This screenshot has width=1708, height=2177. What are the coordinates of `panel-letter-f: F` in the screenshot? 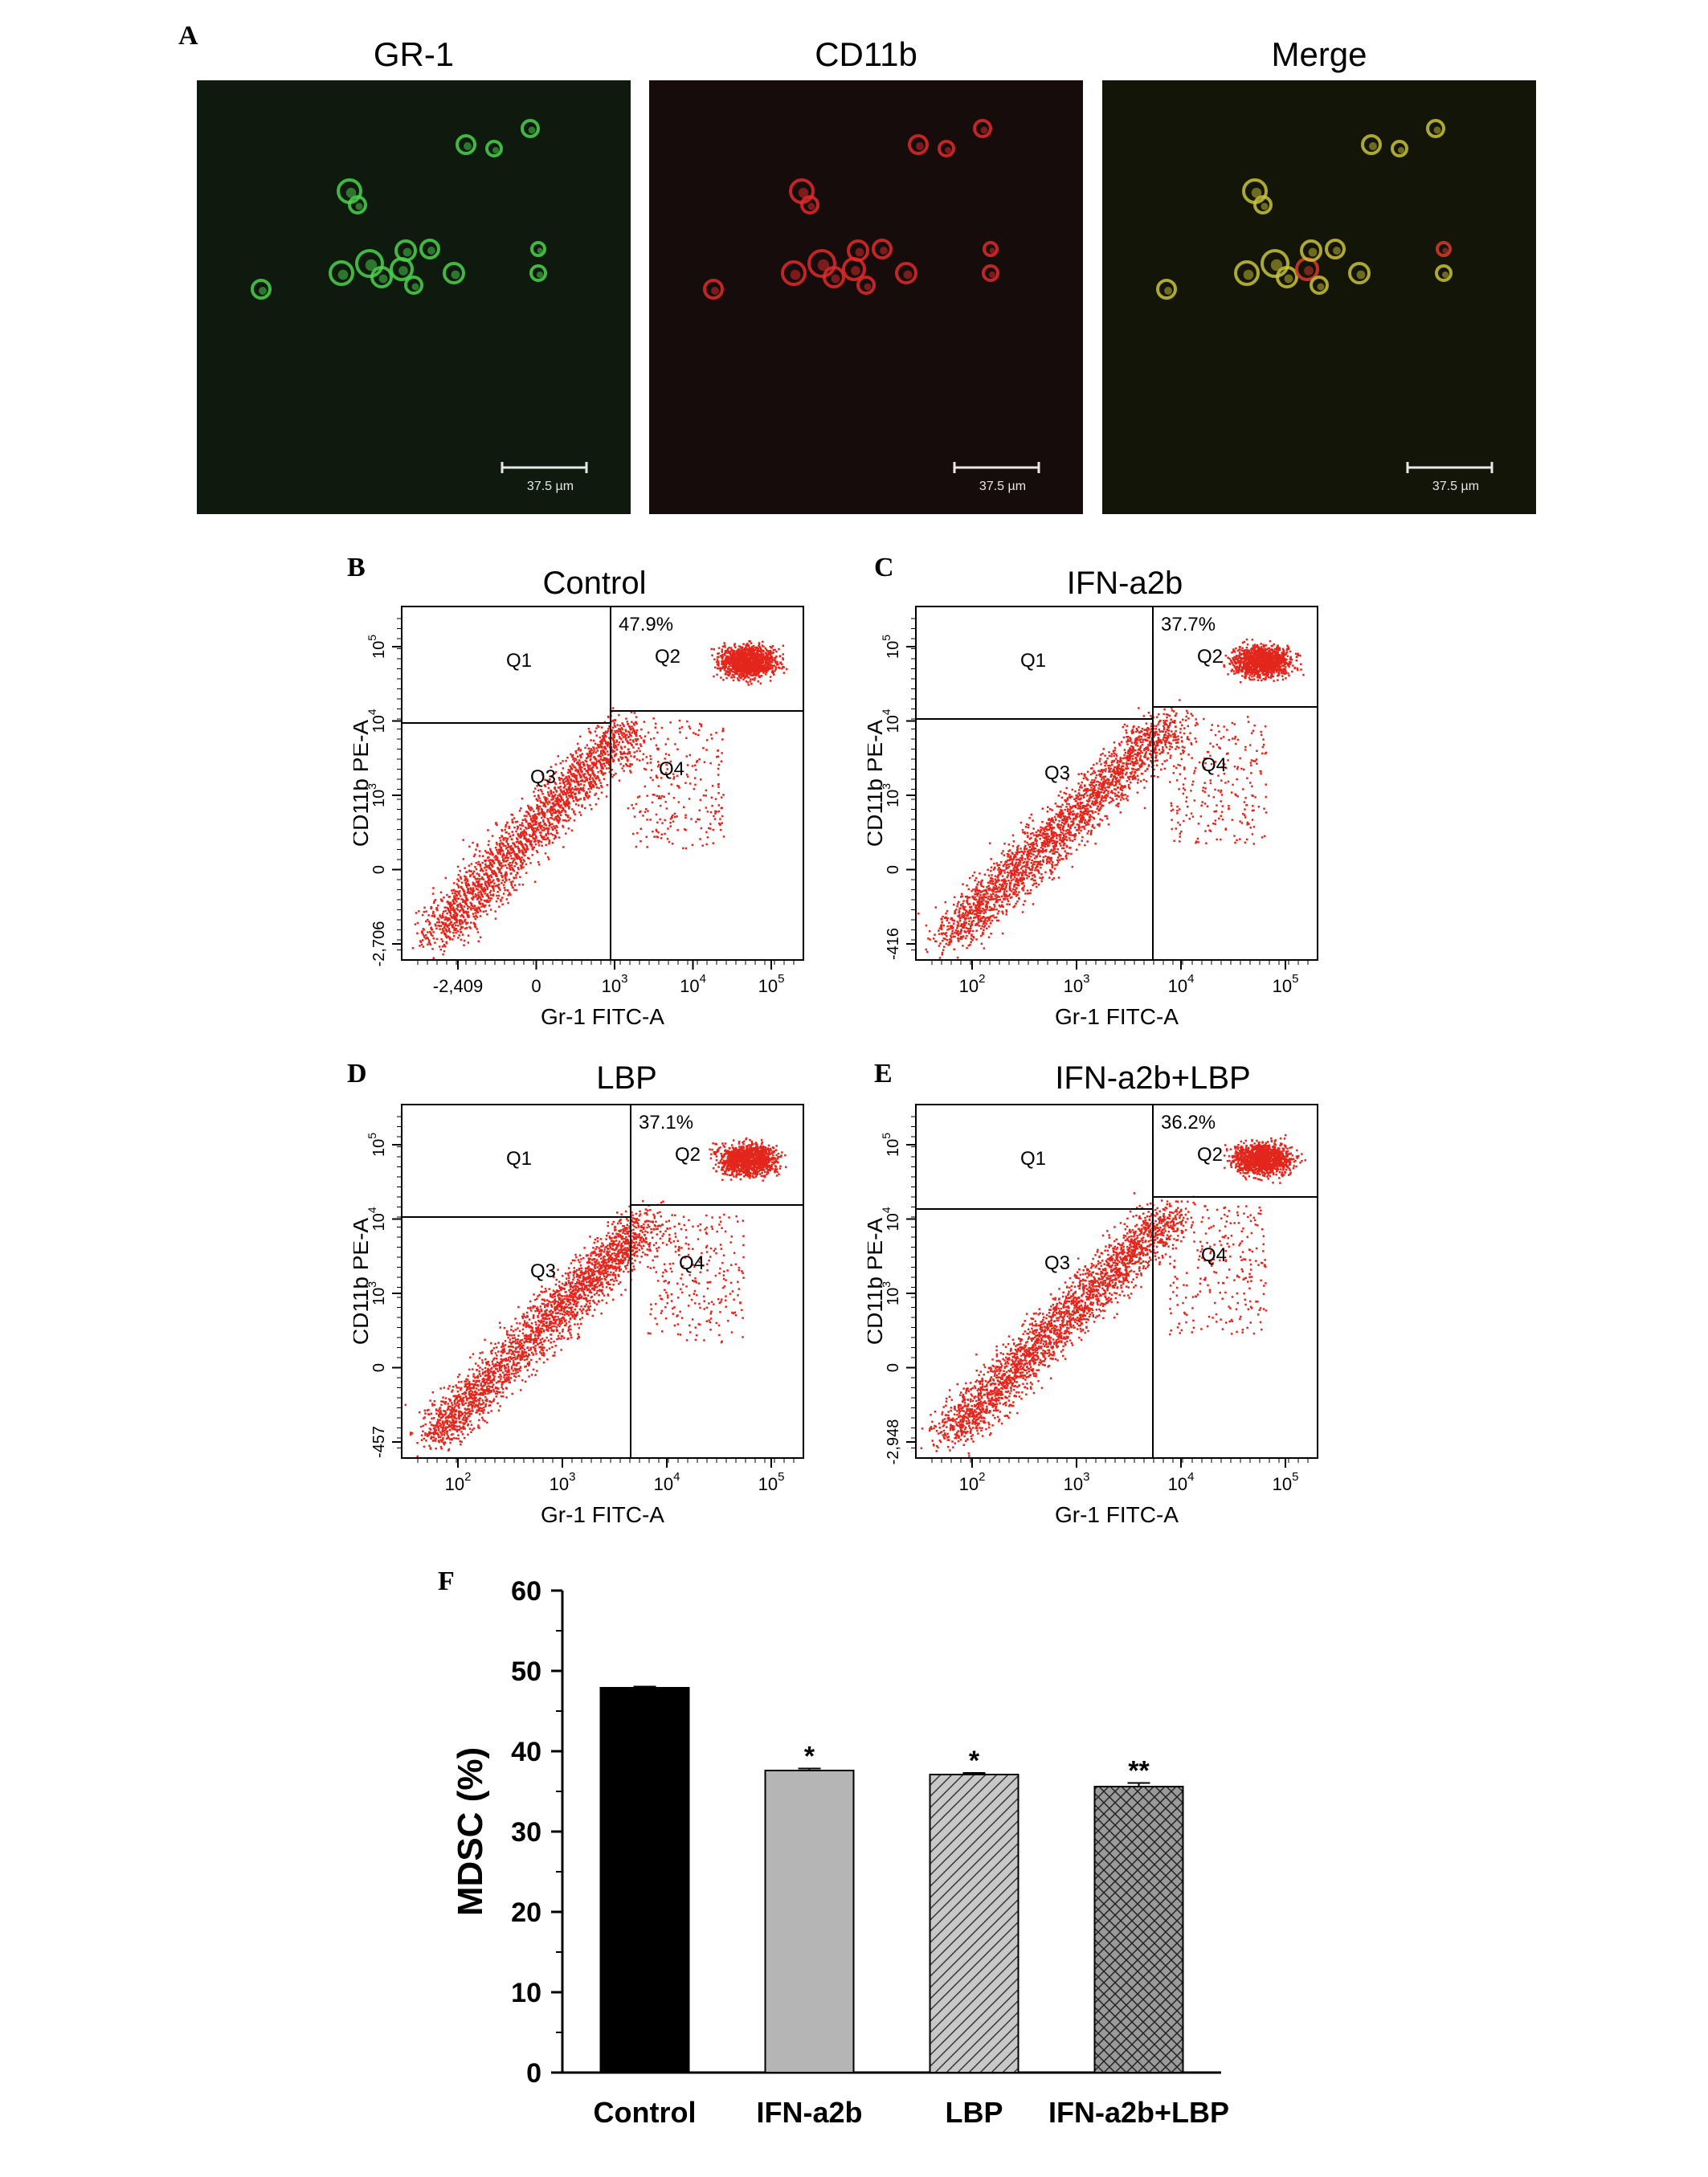 It's located at (446, 1581).